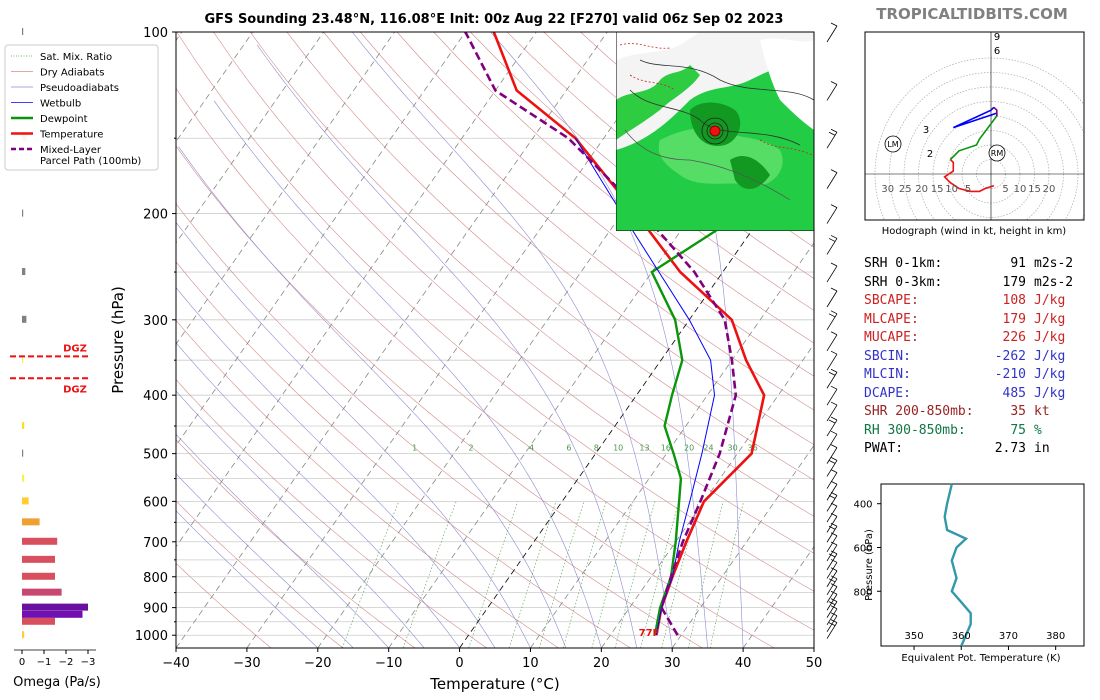 The height and width of the screenshot is (700, 1100). I want to click on storm-motion-label: RM, so click(997, 153).